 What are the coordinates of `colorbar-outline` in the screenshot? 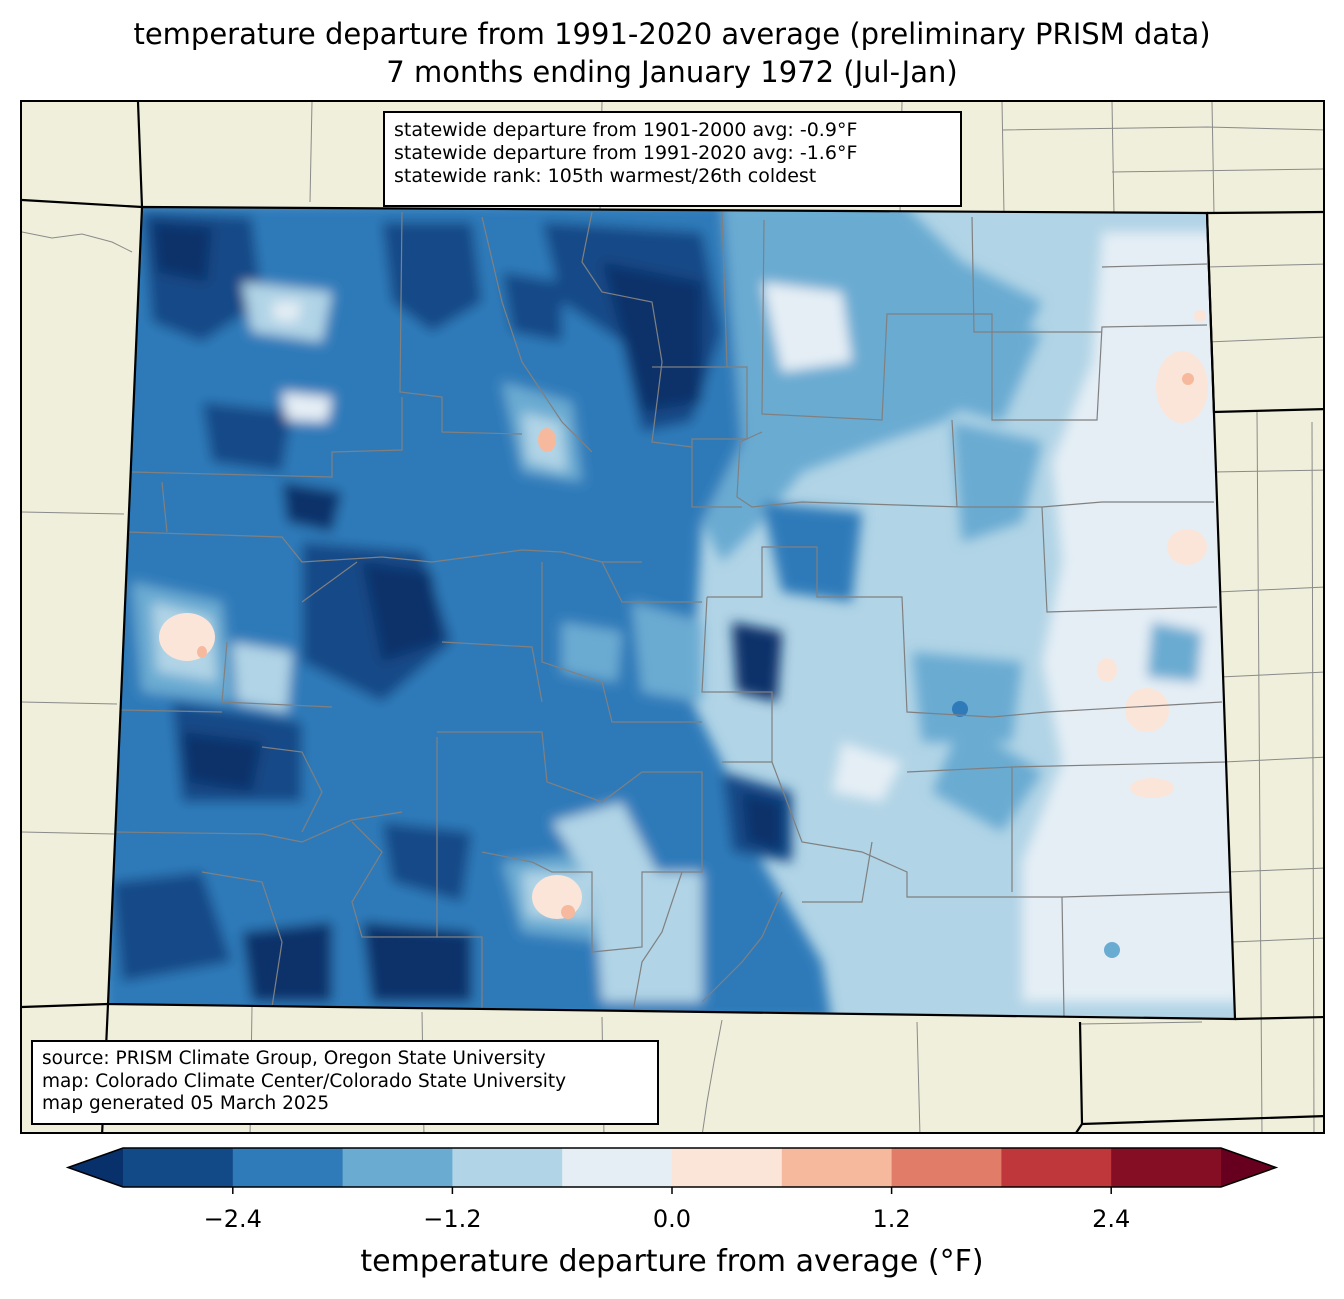 It's located at (672, 1167).